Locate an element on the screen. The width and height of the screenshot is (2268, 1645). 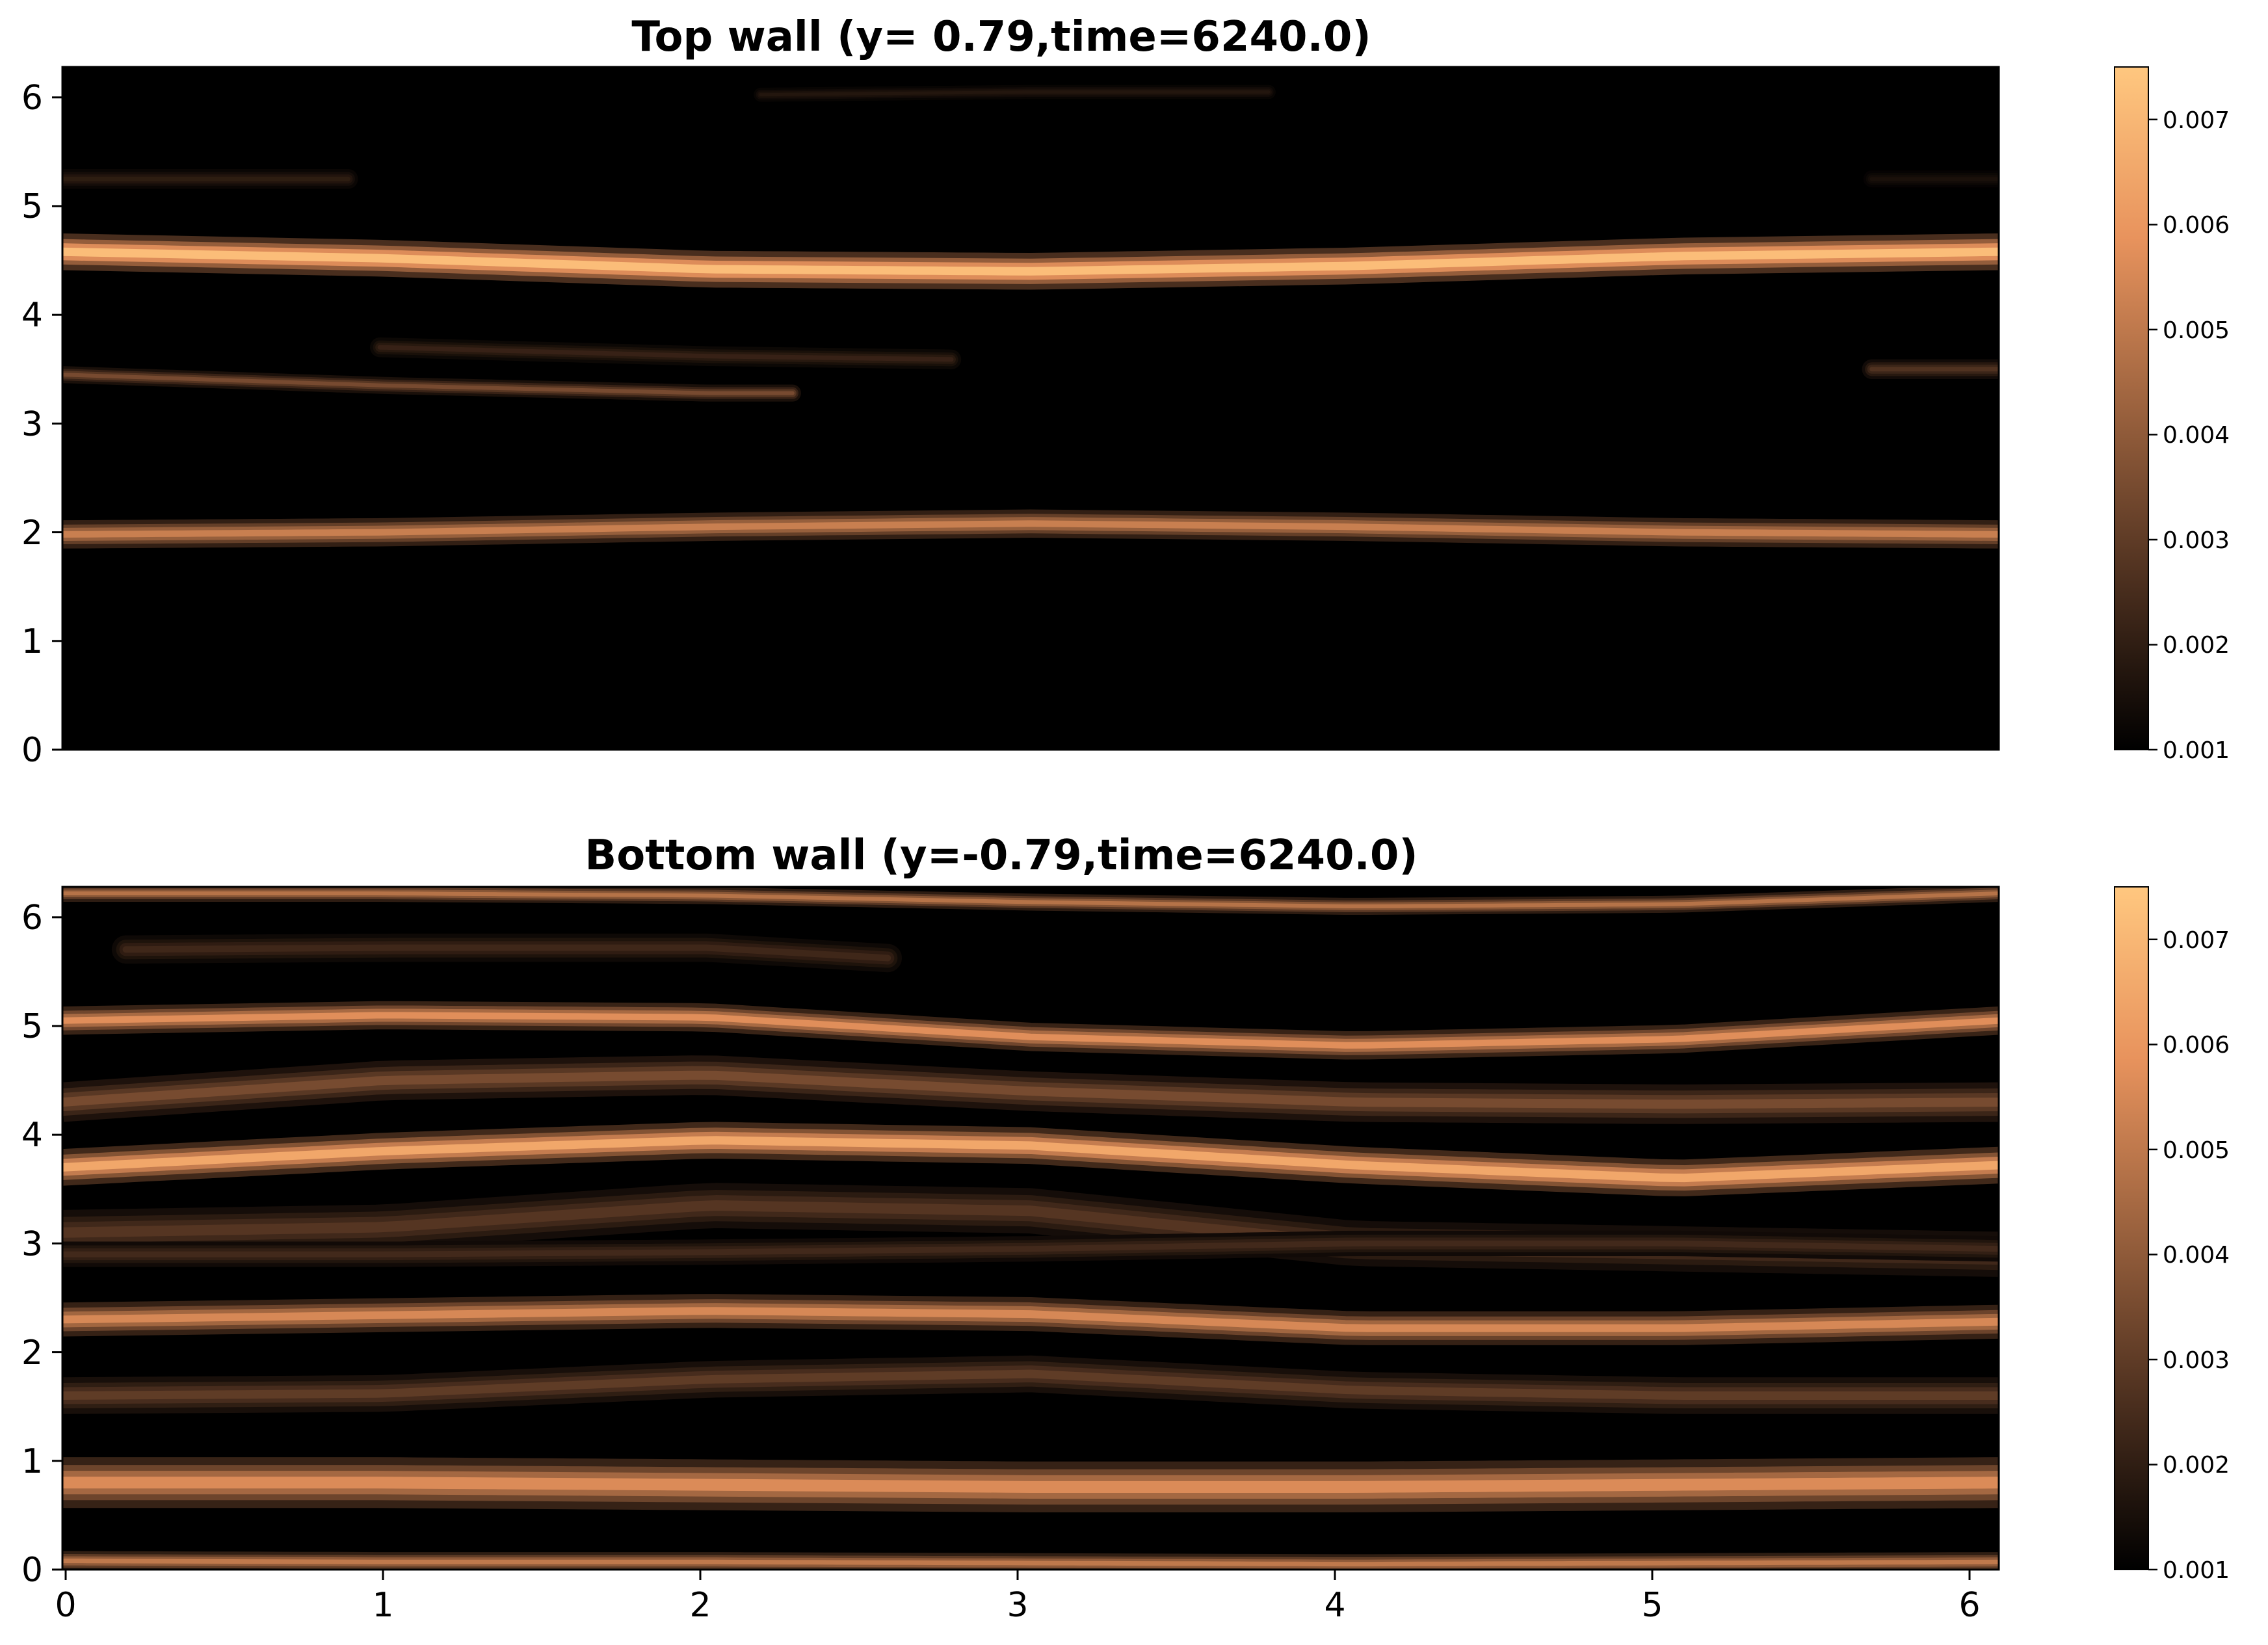
top-y-tick: 4 is located at coordinates (41, 315).